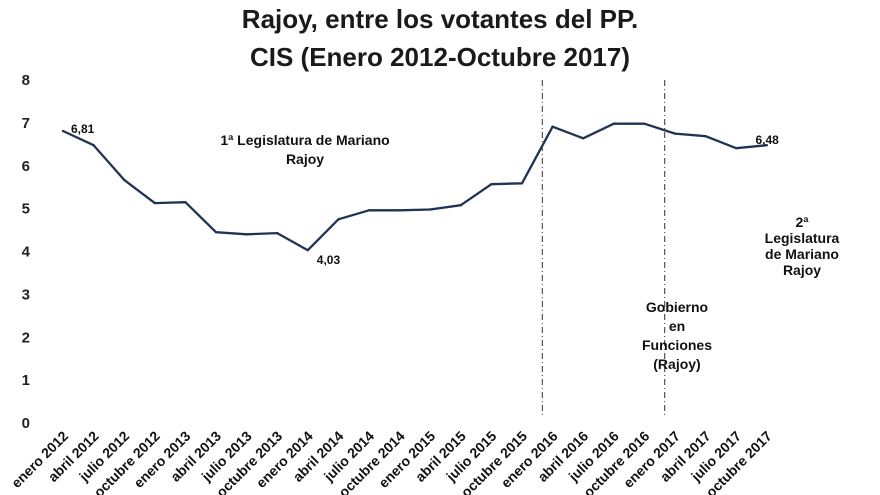  I want to click on data-label: 6,81, so click(83, 129).